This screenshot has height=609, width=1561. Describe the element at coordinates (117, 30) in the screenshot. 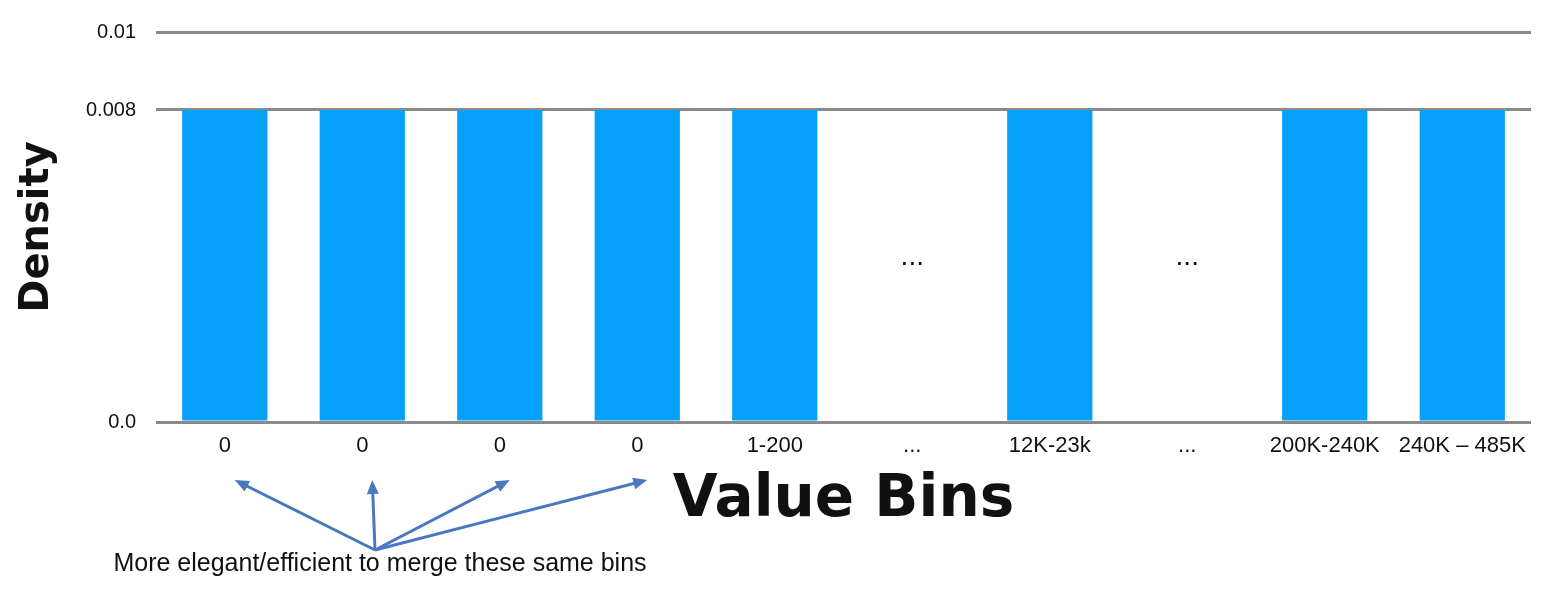

I see `y-tick-label: 0.01` at that location.